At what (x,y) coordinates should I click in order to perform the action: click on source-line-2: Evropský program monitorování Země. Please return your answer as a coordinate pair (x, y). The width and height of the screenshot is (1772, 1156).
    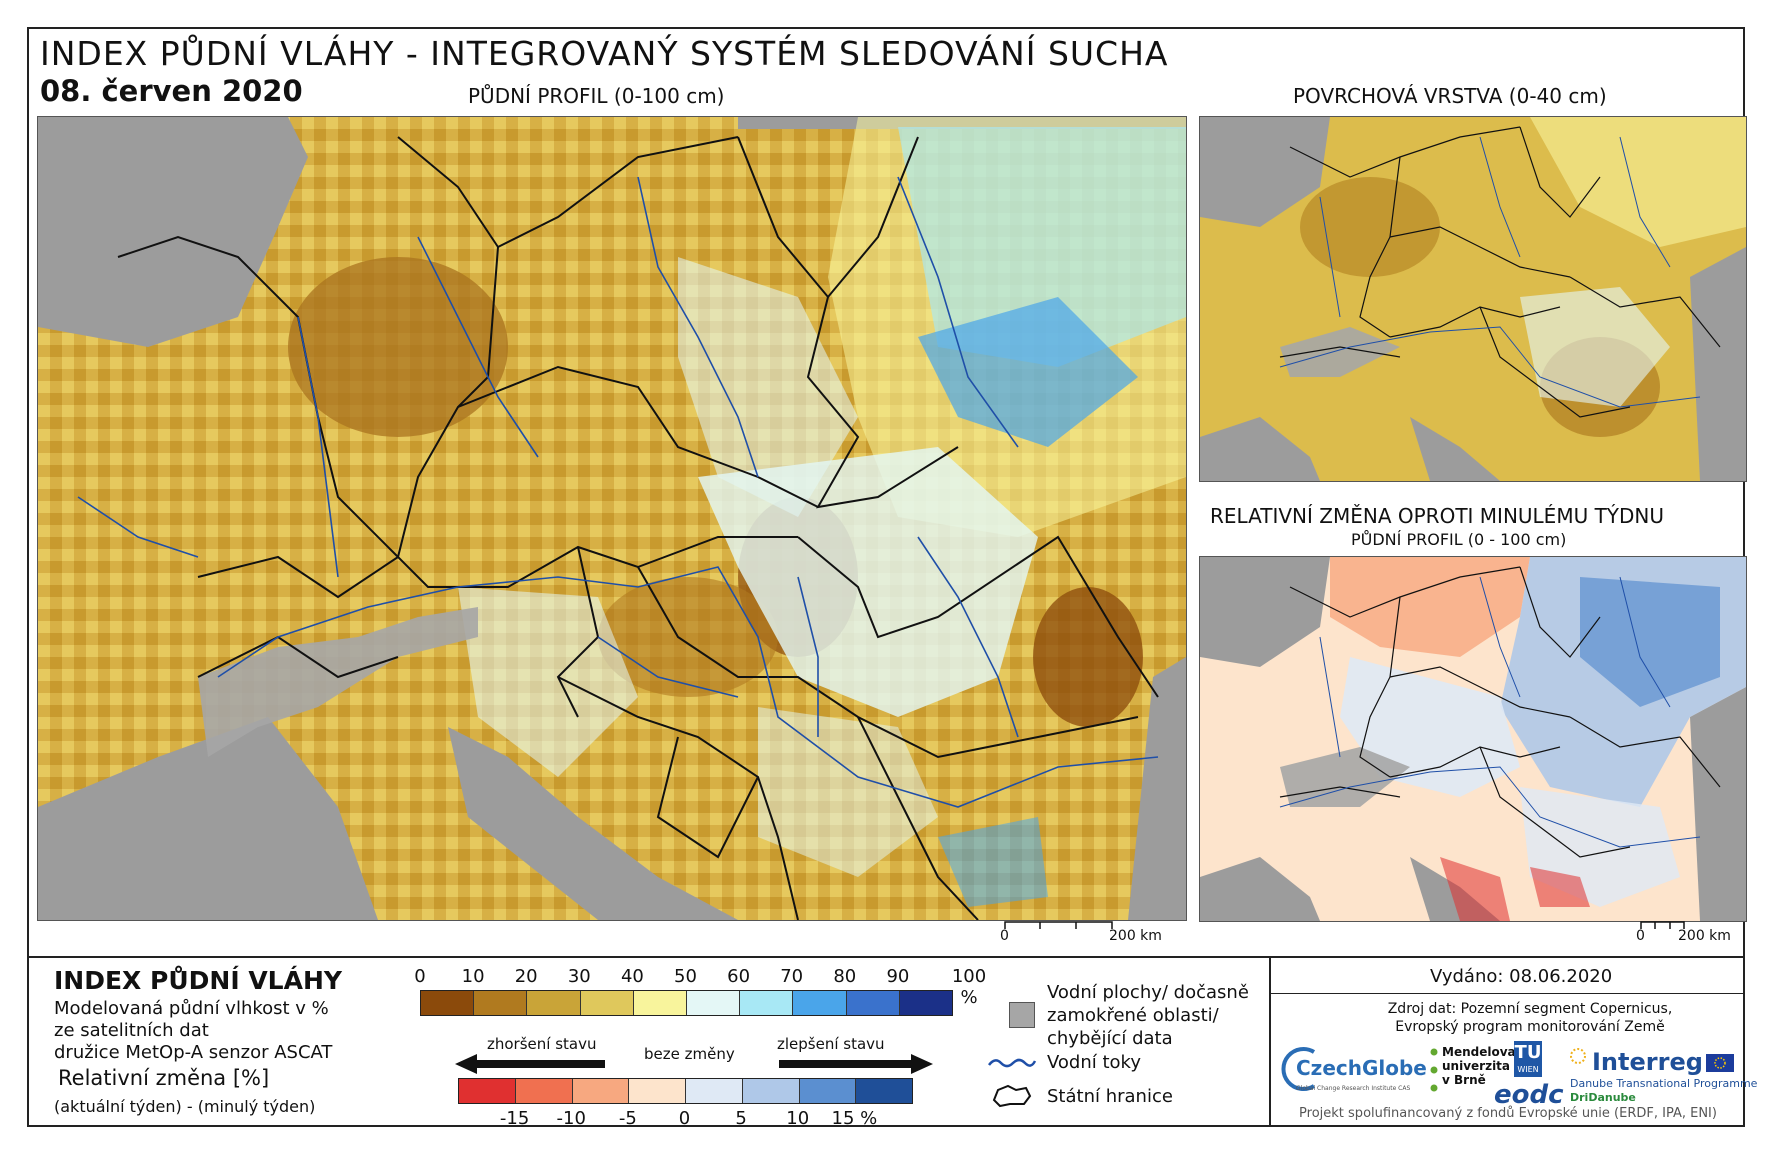
    Looking at the image, I should click on (1530, 1027).